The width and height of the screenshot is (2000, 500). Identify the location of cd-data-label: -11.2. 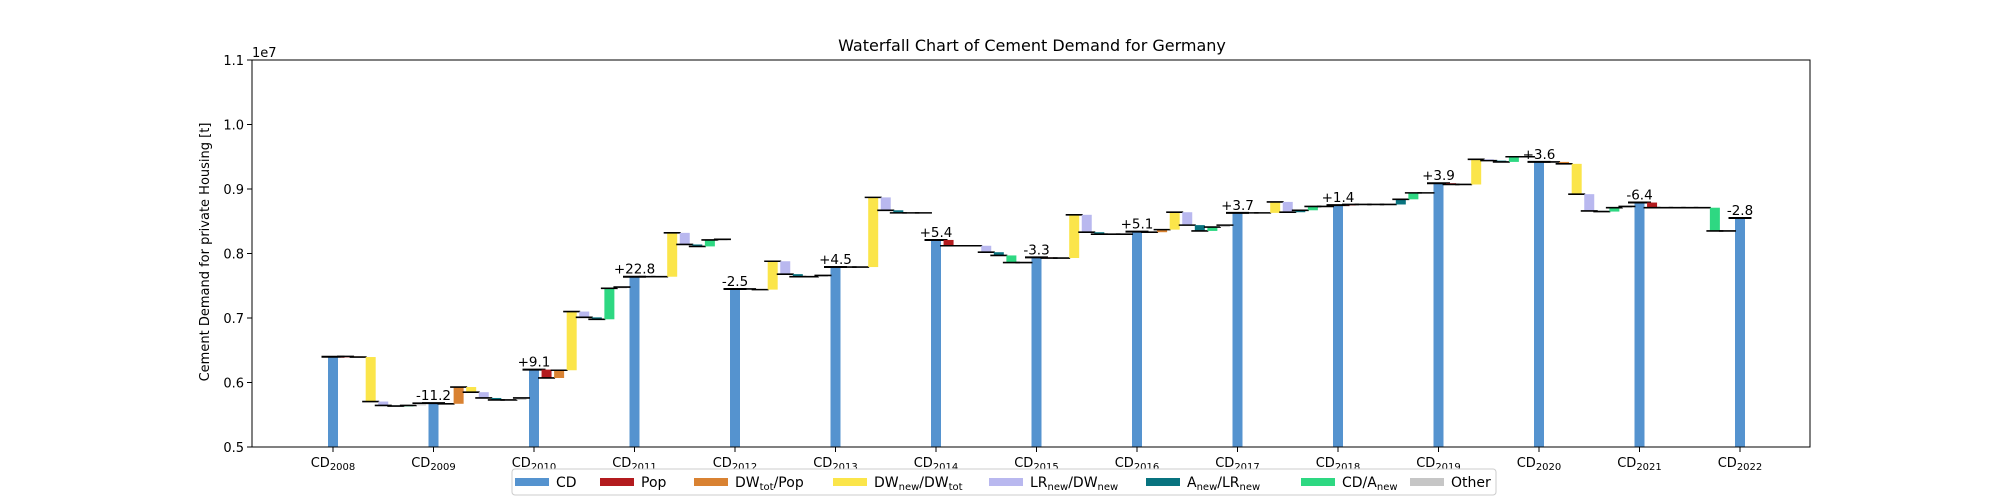
(433, 396).